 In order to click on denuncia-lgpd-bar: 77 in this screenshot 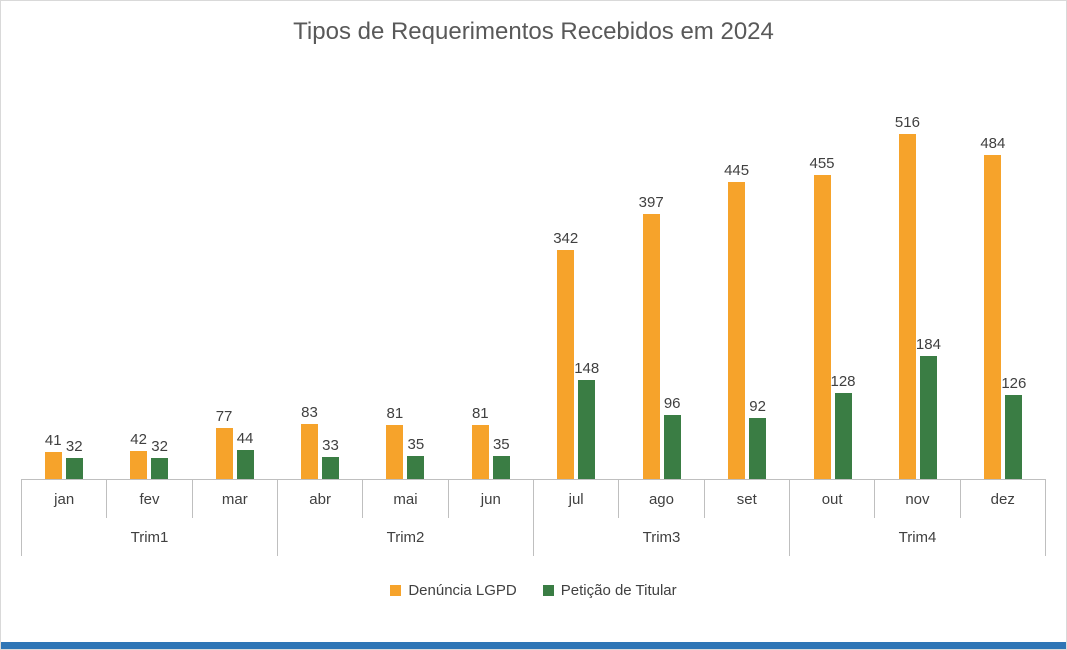, I will do `click(224, 443)`.